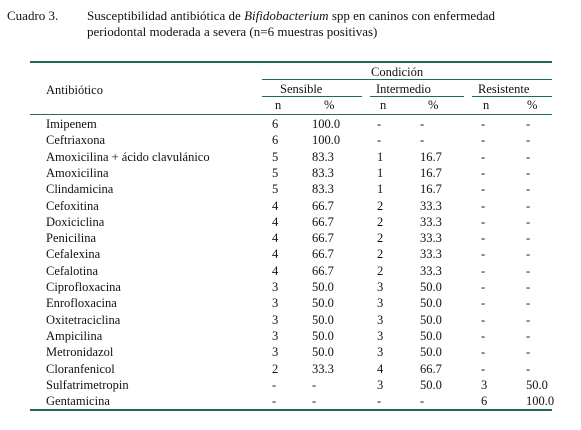 The height and width of the screenshot is (430, 581). What do you see at coordinates (411, 15) in the screenshot?
I see `caption-text-post: spp en caninos con enfermedad` at bounding box center [411, 15].